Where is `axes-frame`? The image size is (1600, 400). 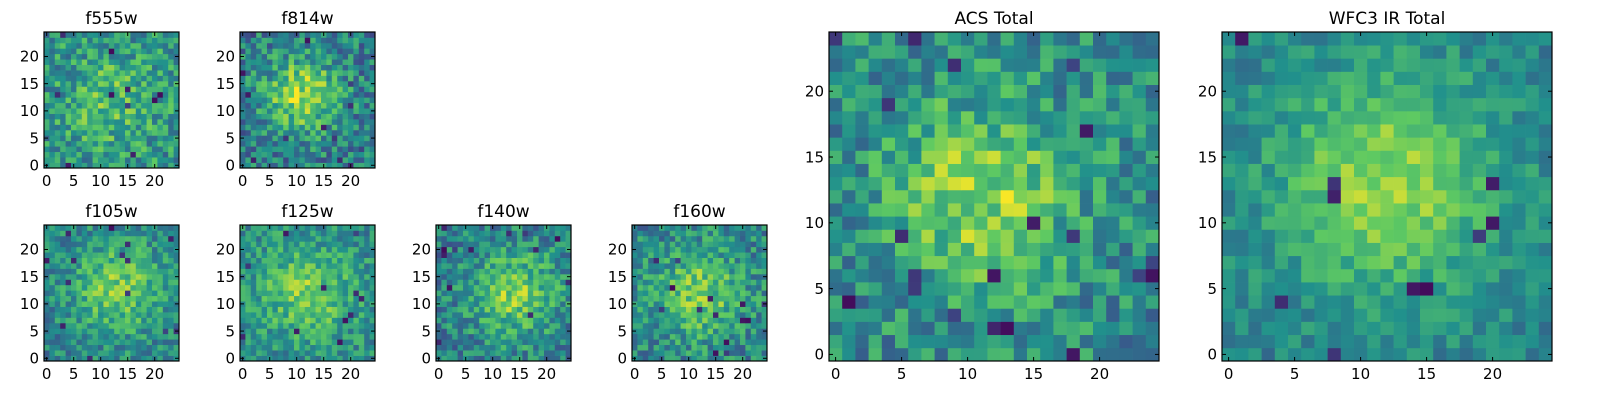
axes-frame is located at coordinates (111, 293).